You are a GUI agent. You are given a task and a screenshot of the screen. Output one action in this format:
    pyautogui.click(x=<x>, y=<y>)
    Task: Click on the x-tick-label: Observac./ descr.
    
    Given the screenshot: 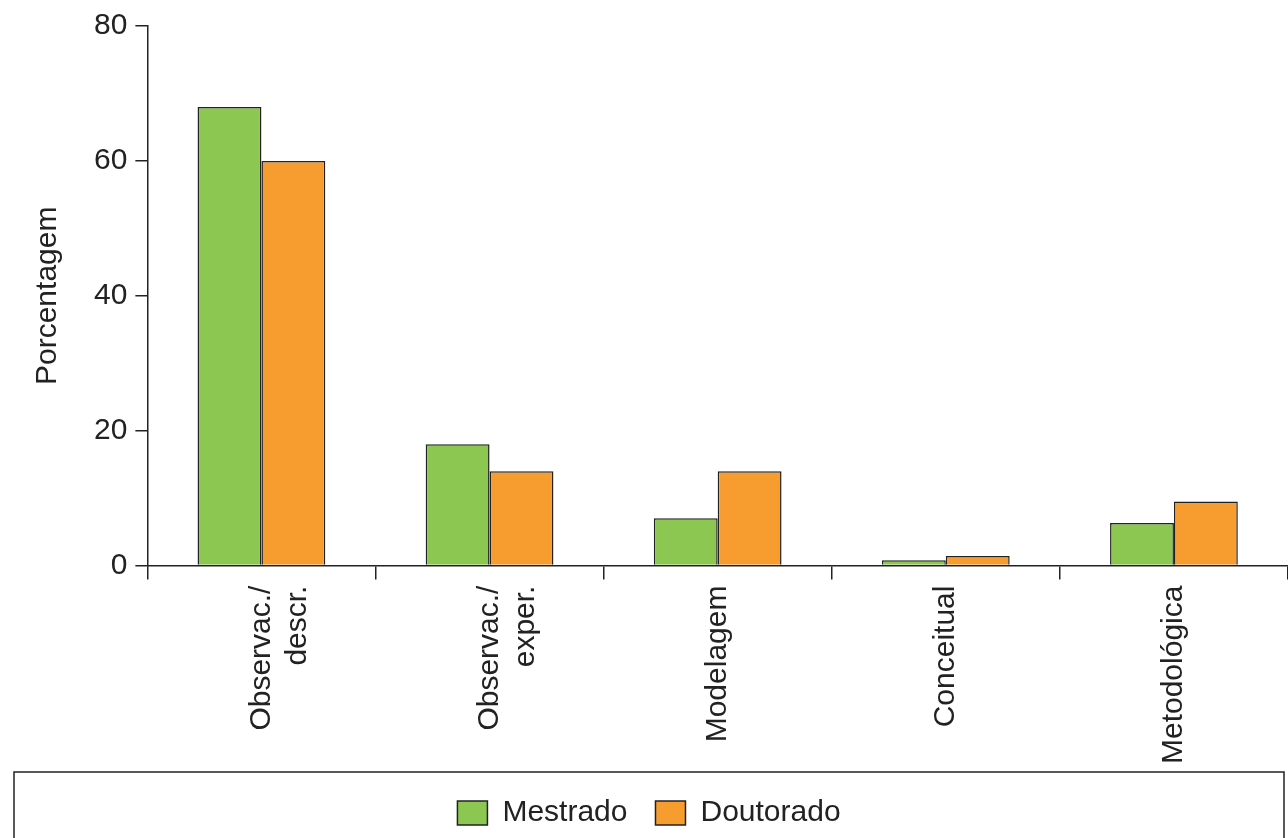 What is the action you would take?
    pyautogui.click(x=277, y=657)
    